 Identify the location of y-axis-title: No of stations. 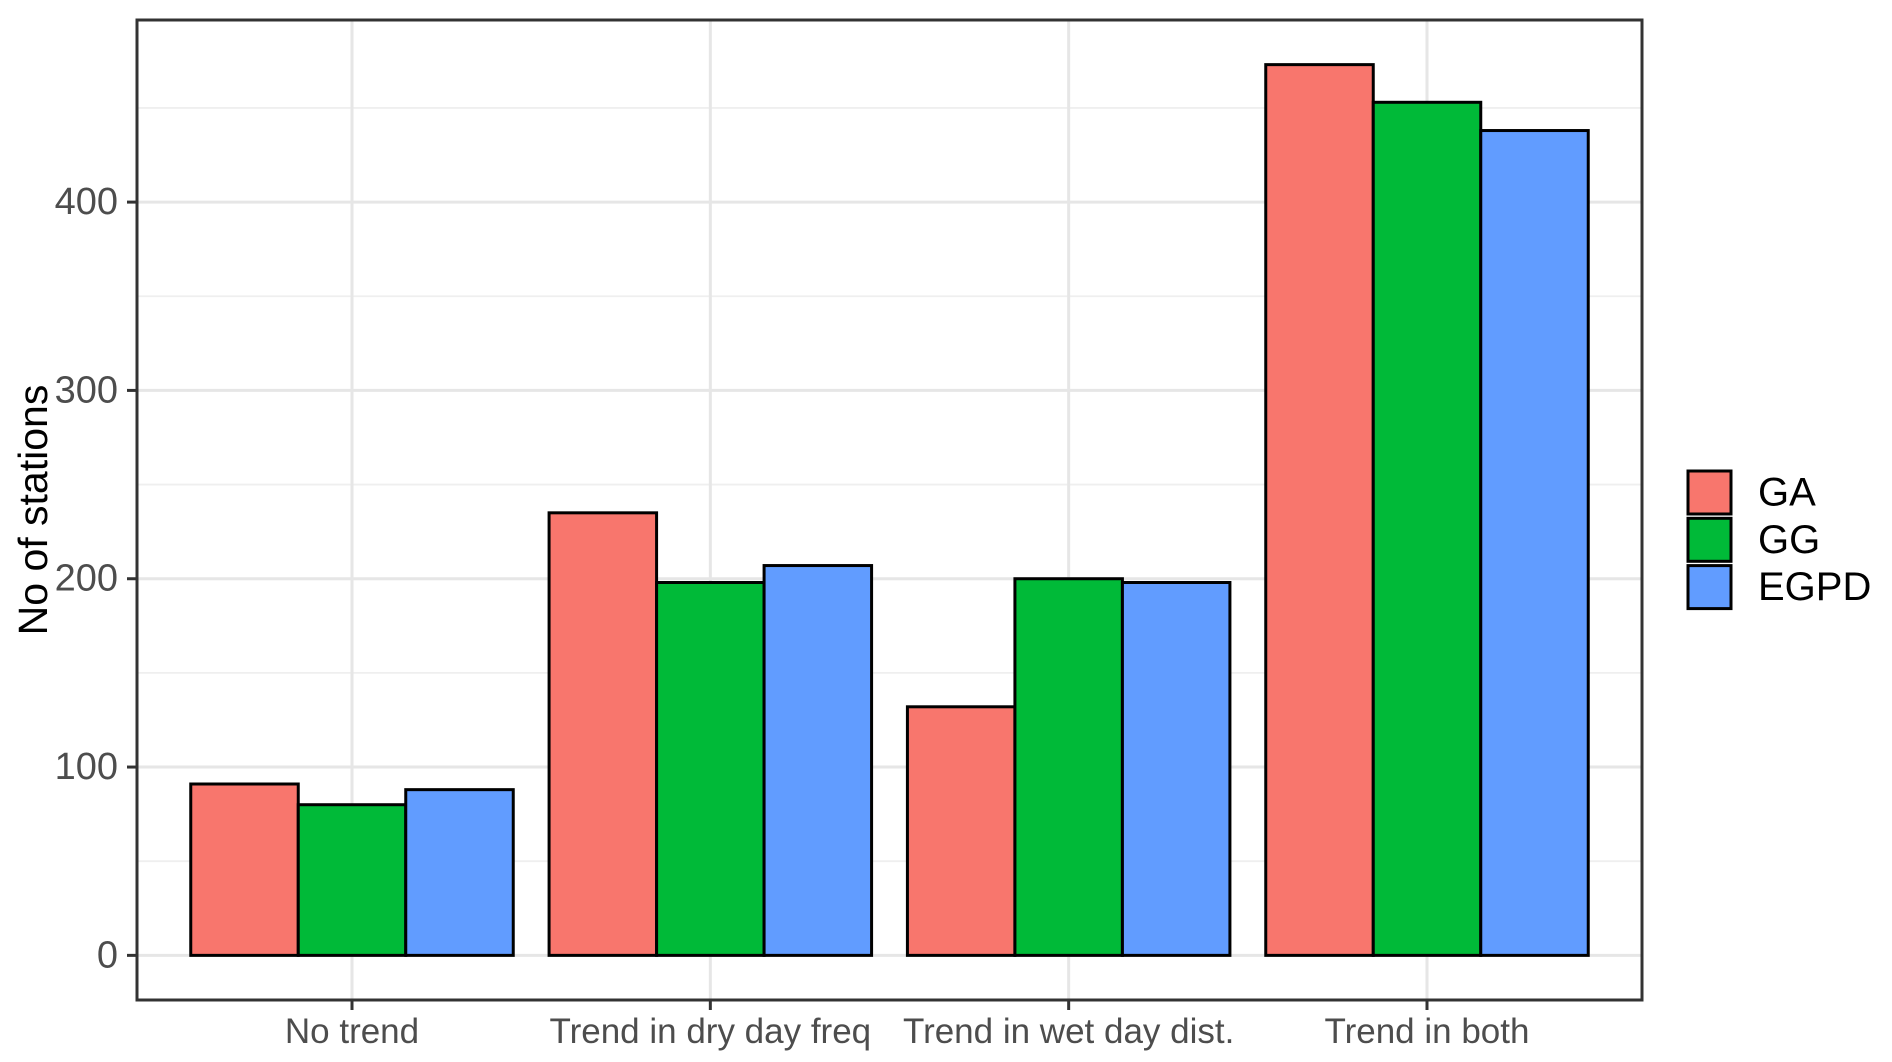
(33, 510).